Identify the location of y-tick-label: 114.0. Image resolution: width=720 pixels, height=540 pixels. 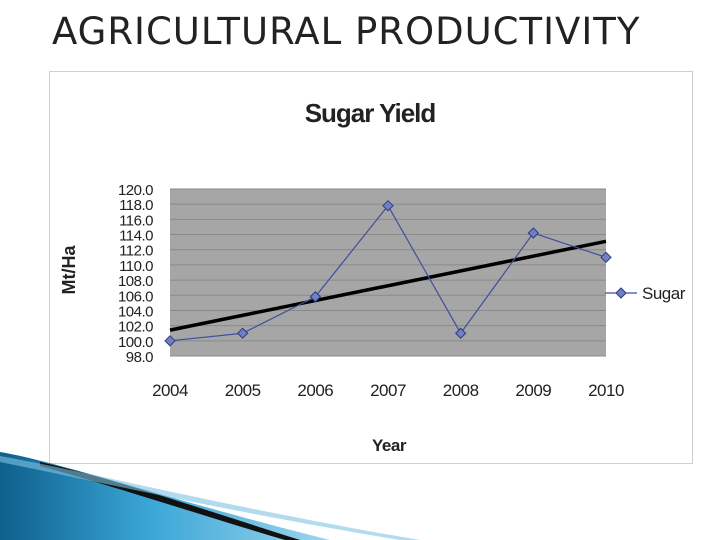
(136, 236).